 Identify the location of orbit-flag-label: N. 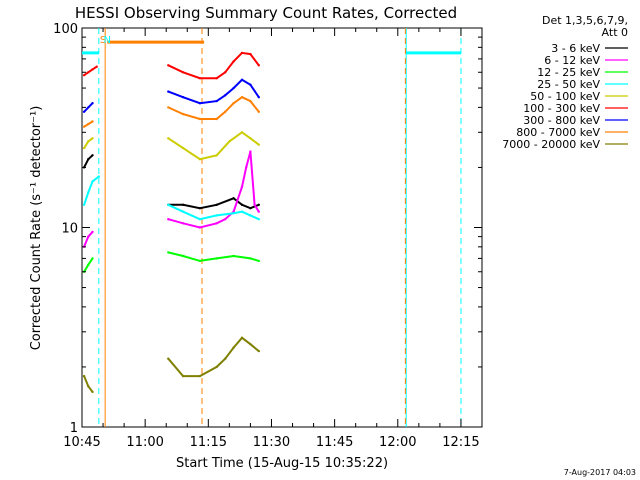
(107, 40).